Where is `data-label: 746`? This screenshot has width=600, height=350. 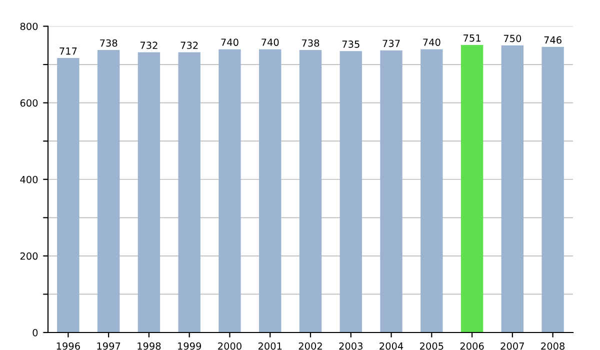 data-label: 746 is located at coordinates (553, 40).